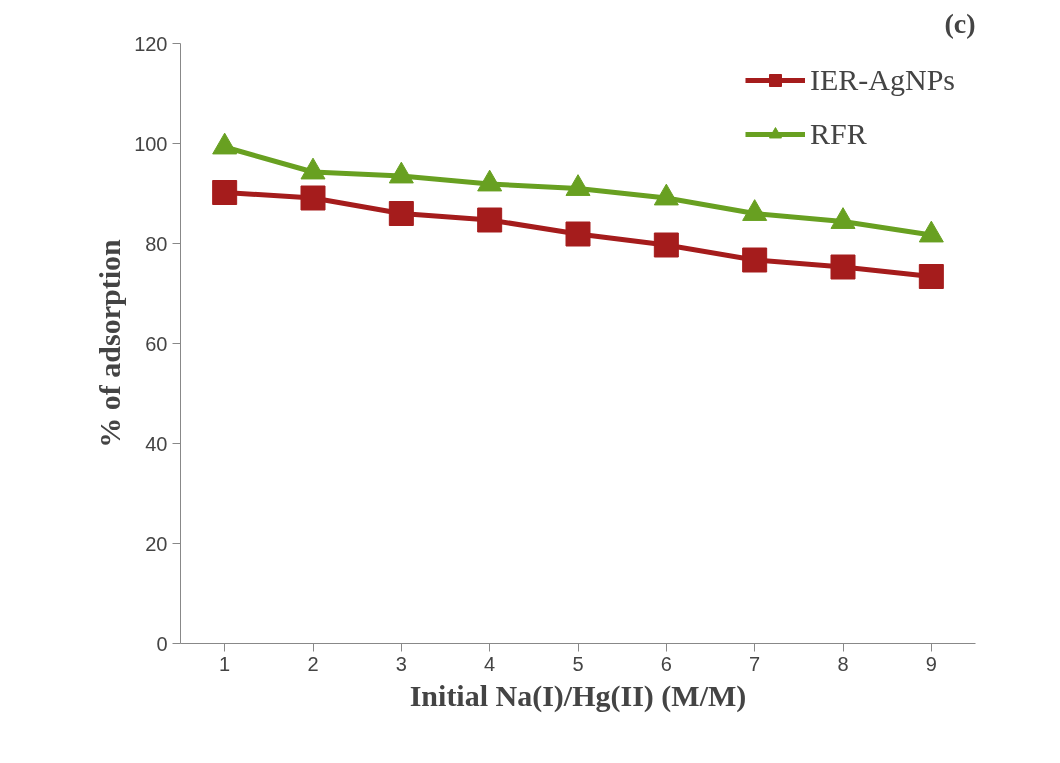  I want to click on x-tick-label: 7, so click(755, 663).